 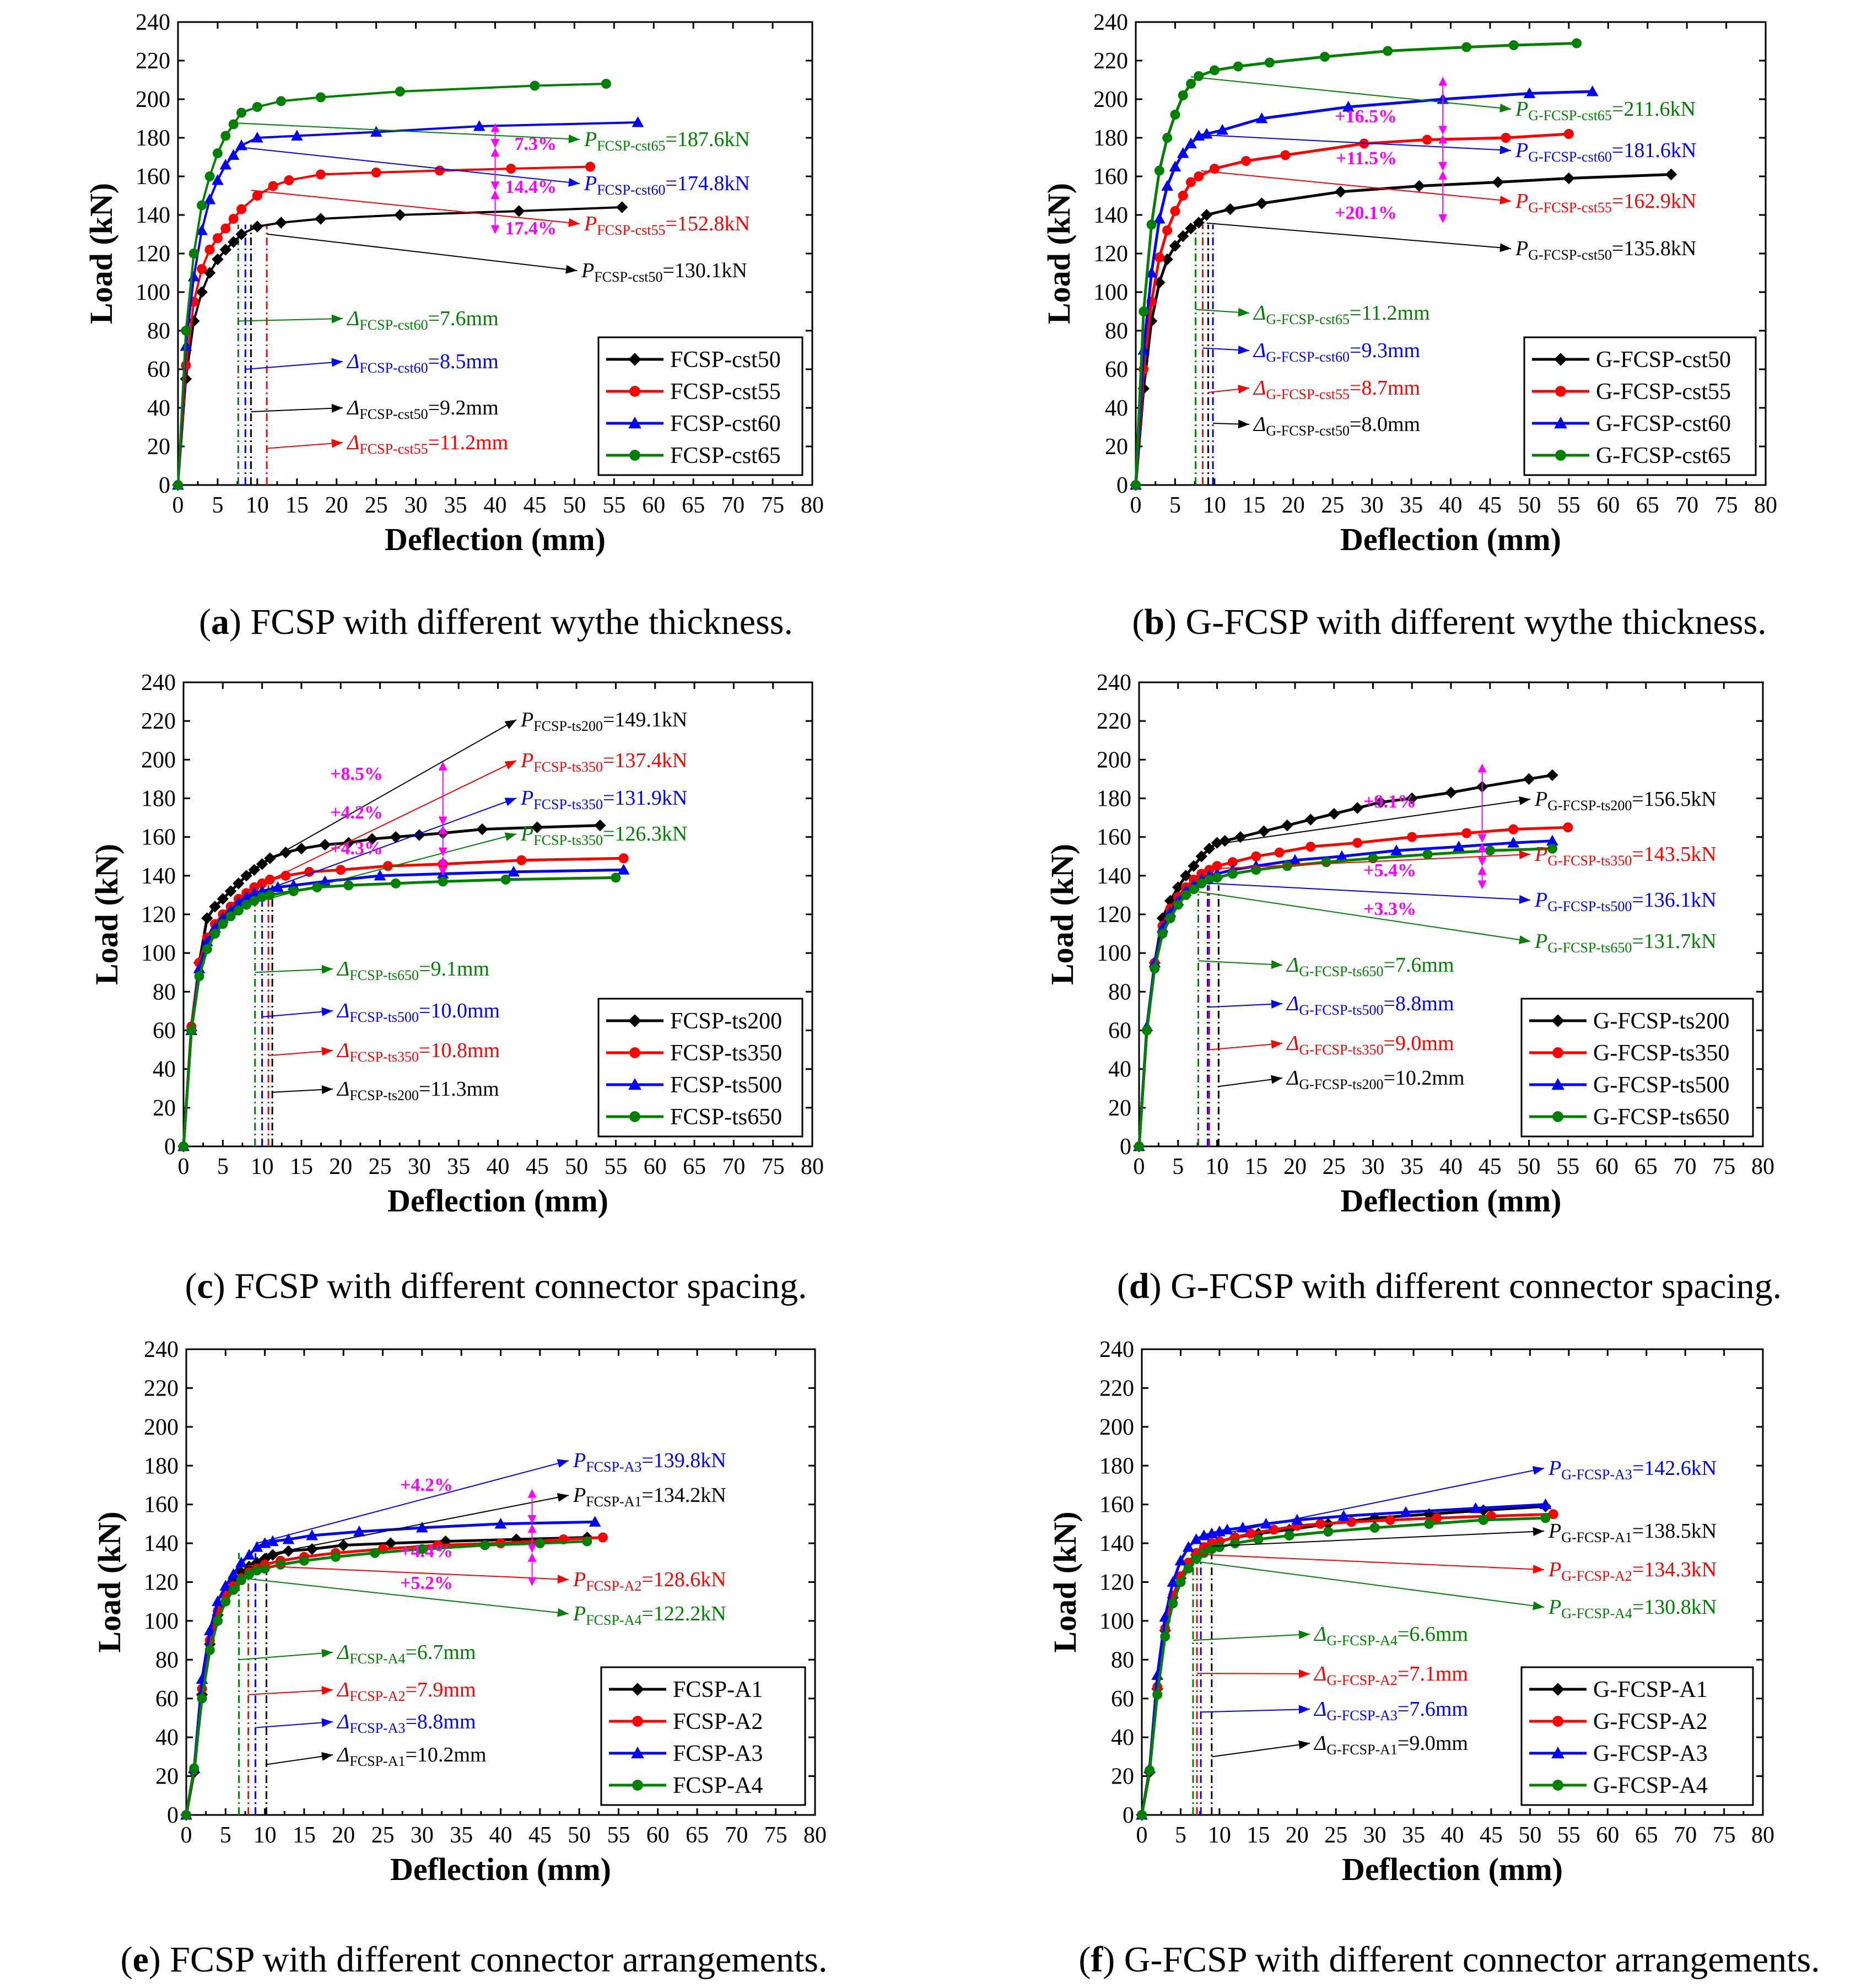 What do you see at coordinates (1589, 906) in the screenshot?
I see `annotation-subscript: G-FCSP-ts500` at bounding box center [1589, 906].